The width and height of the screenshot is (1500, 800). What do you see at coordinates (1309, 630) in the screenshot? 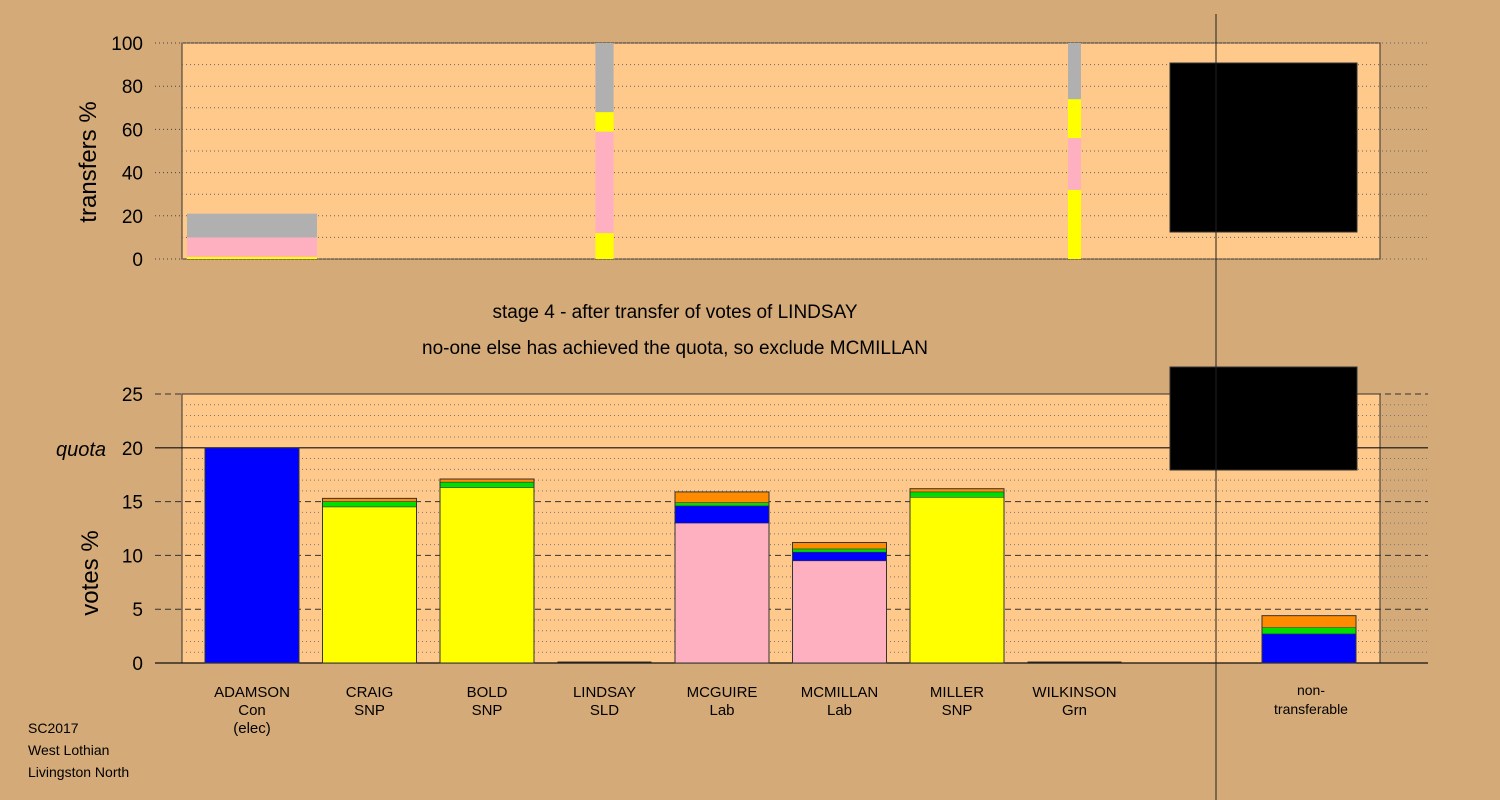
I see `bar-nontransferable-segment-Grn` at bounding box center [1309, 630].